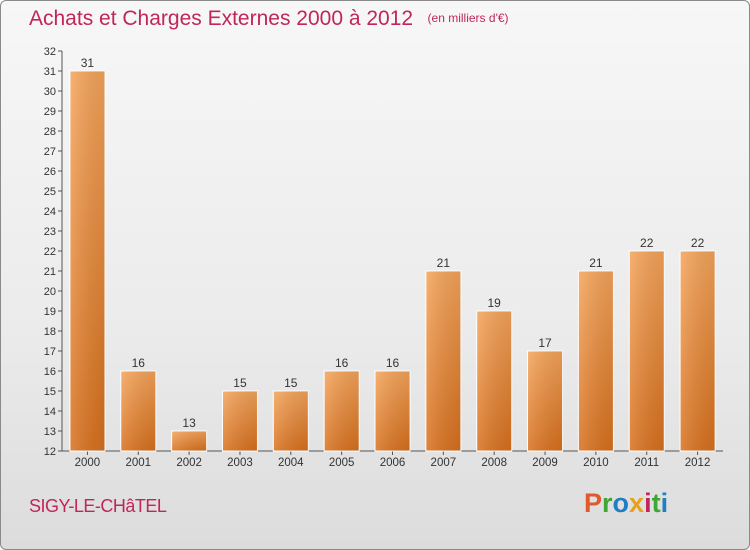 The width and height of the screenshot is (750, 550). I want to click on y-tick-label: 26, so click(50, 172).